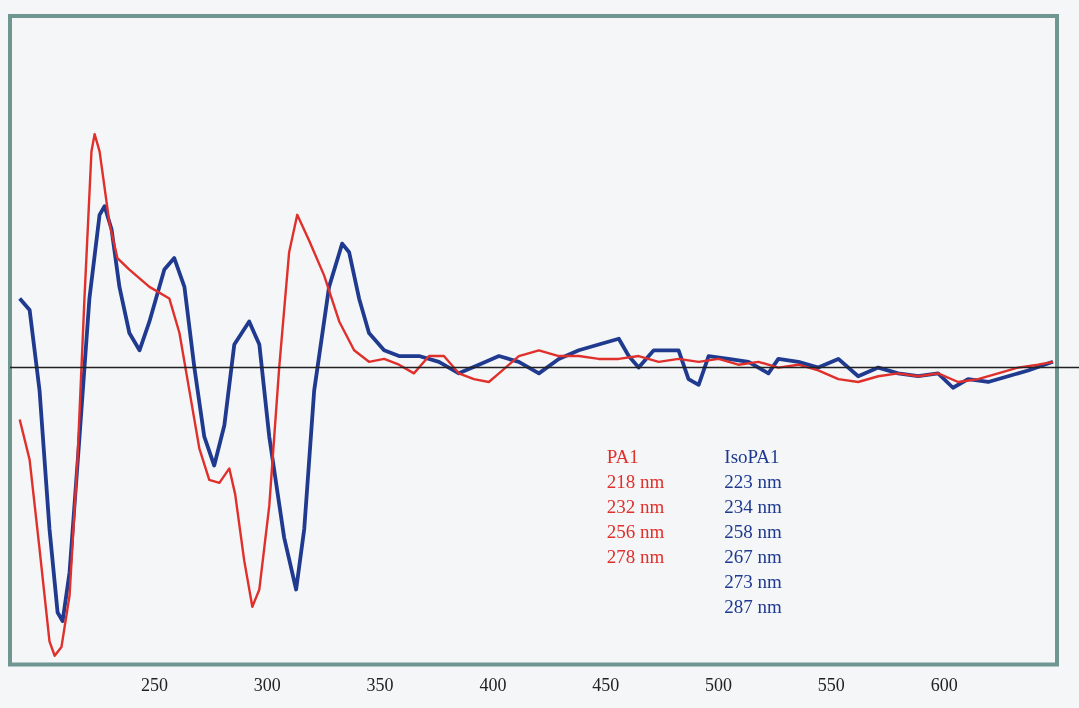 This screenshot has width=1079, height=708. What do you see at coordinates (944, 684) in the screenshot?
I see `x-tick-label: 600` at bounding box center [944, 684].